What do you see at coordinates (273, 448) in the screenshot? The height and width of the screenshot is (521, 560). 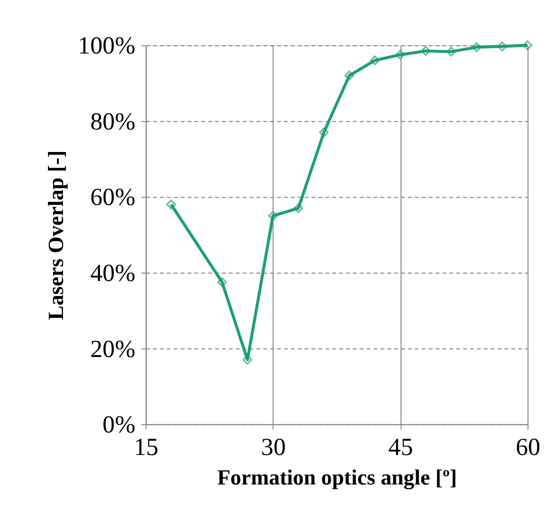 I see `x-tick-label: 30` at bounding box center [273, 448].